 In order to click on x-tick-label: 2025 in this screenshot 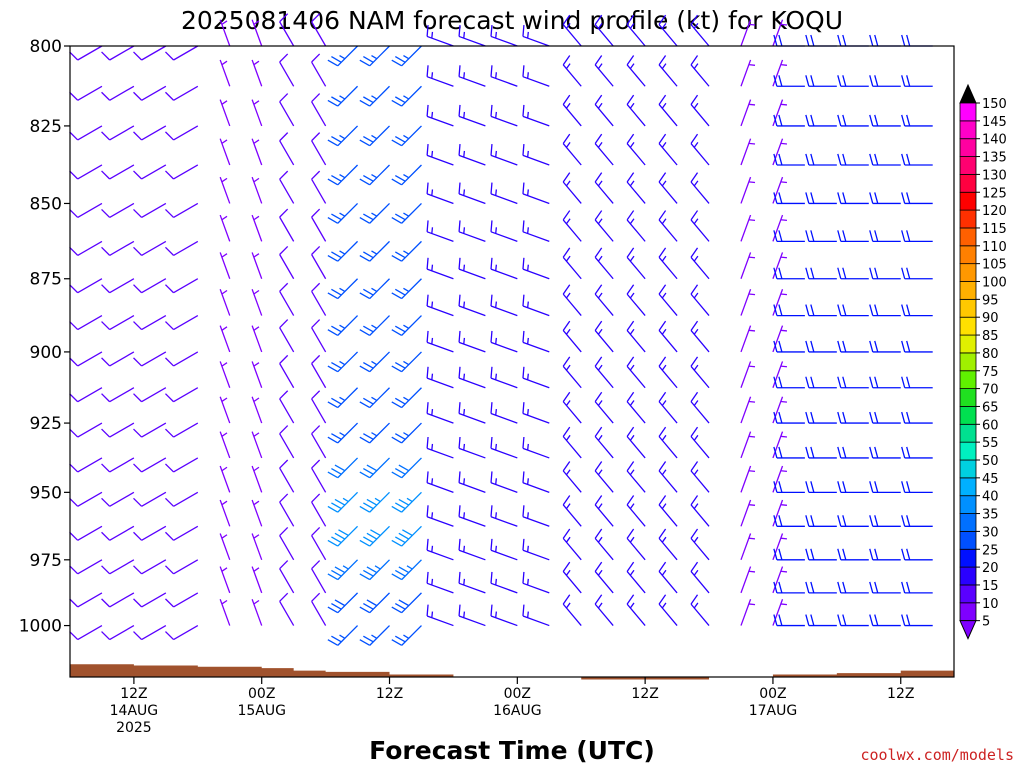, I will do `click(134, 728)`.